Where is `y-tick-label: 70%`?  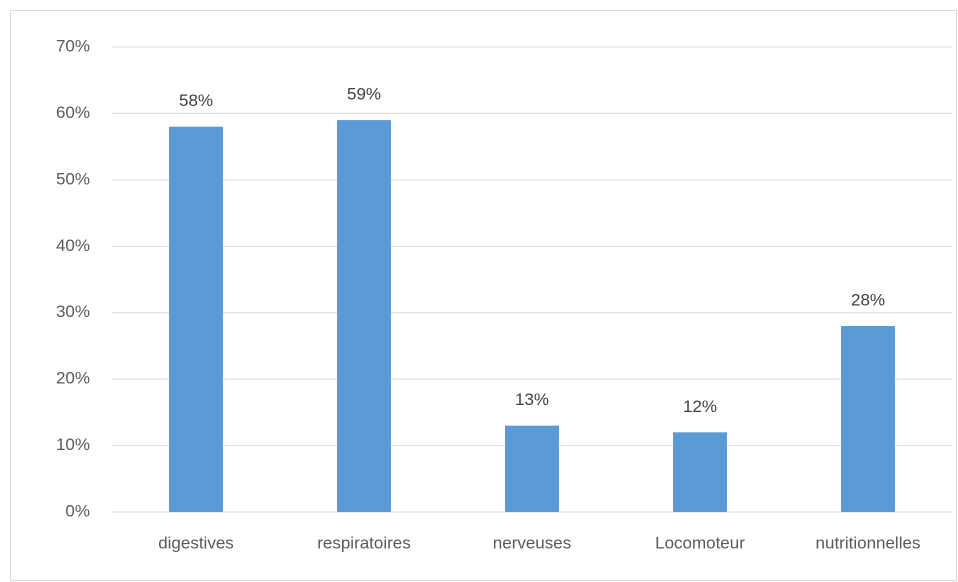
y-tick-label: 70% is located at coordinates (73, 45).